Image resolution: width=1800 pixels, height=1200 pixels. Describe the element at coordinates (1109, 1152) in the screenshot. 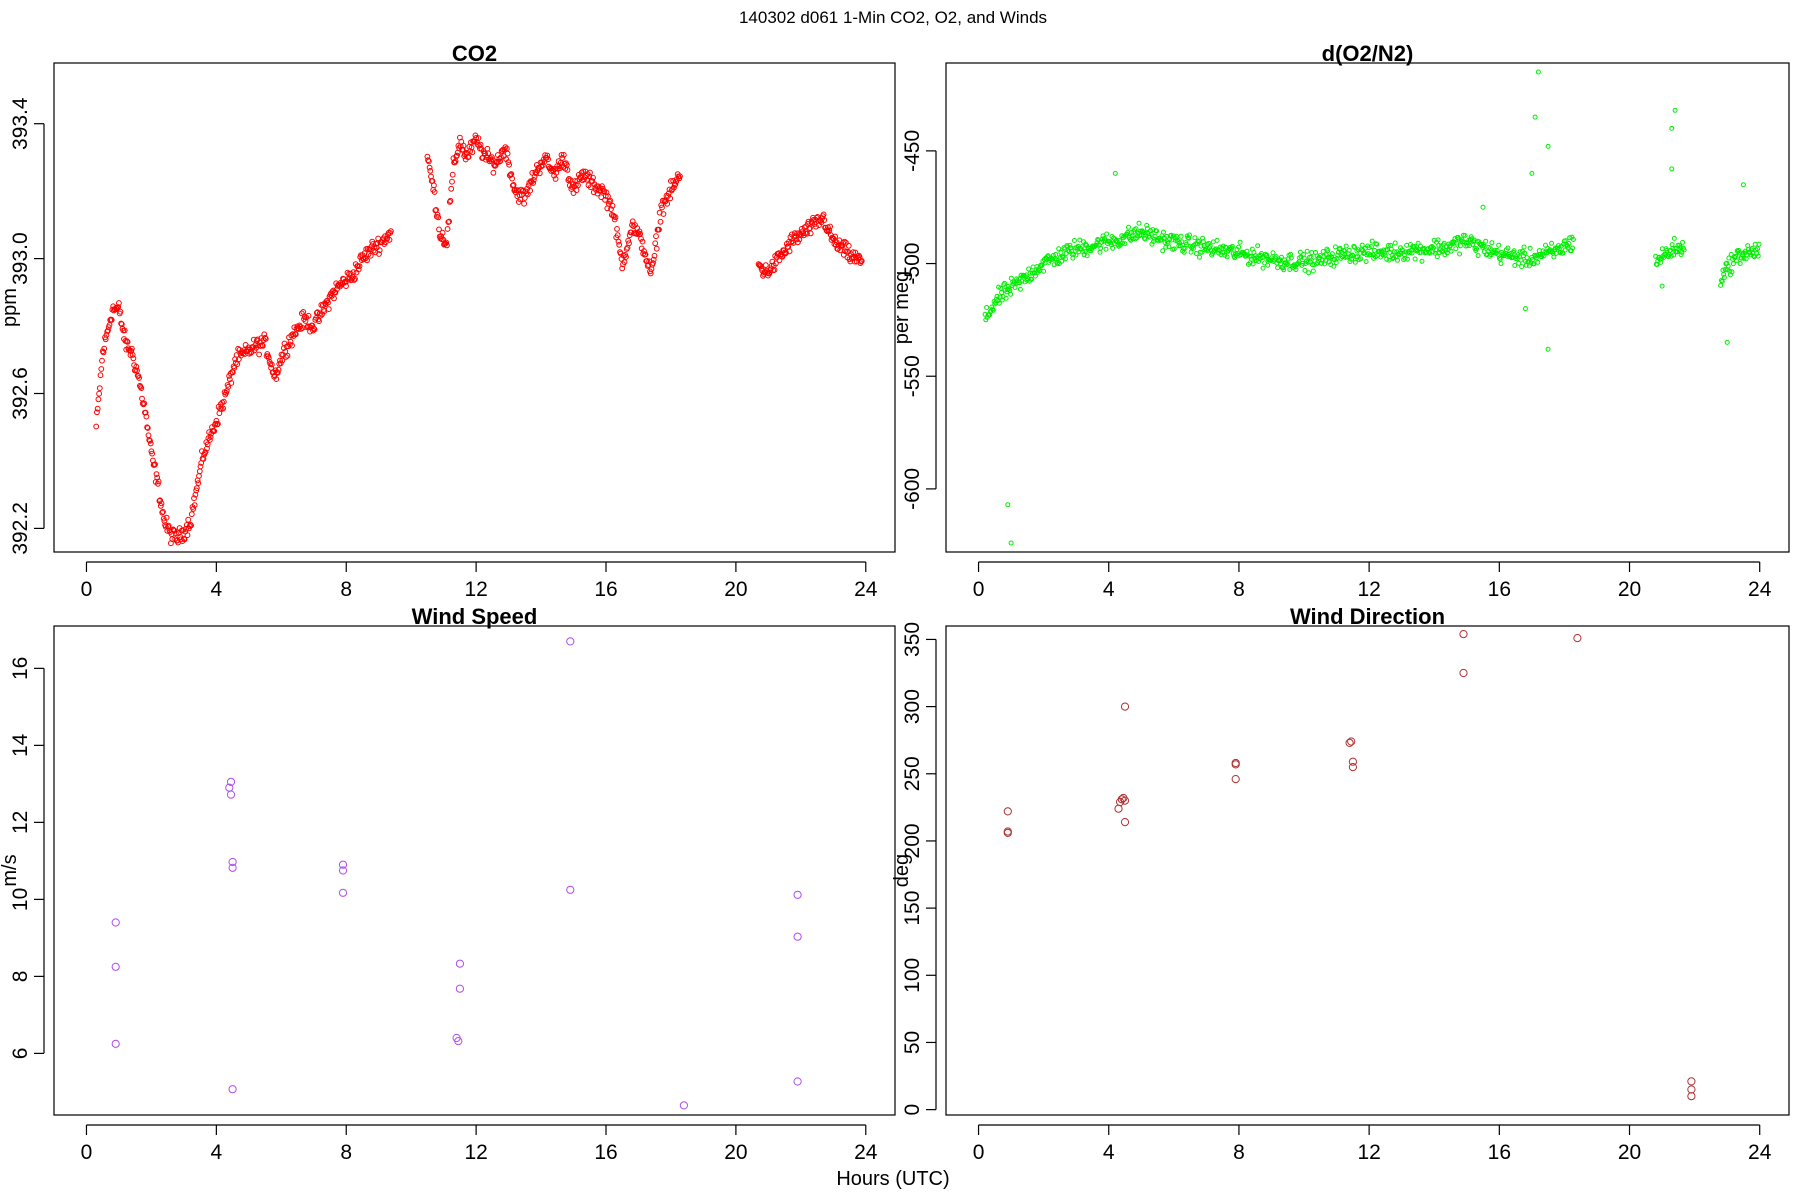

I see `x-tick-label: 4` at that location.